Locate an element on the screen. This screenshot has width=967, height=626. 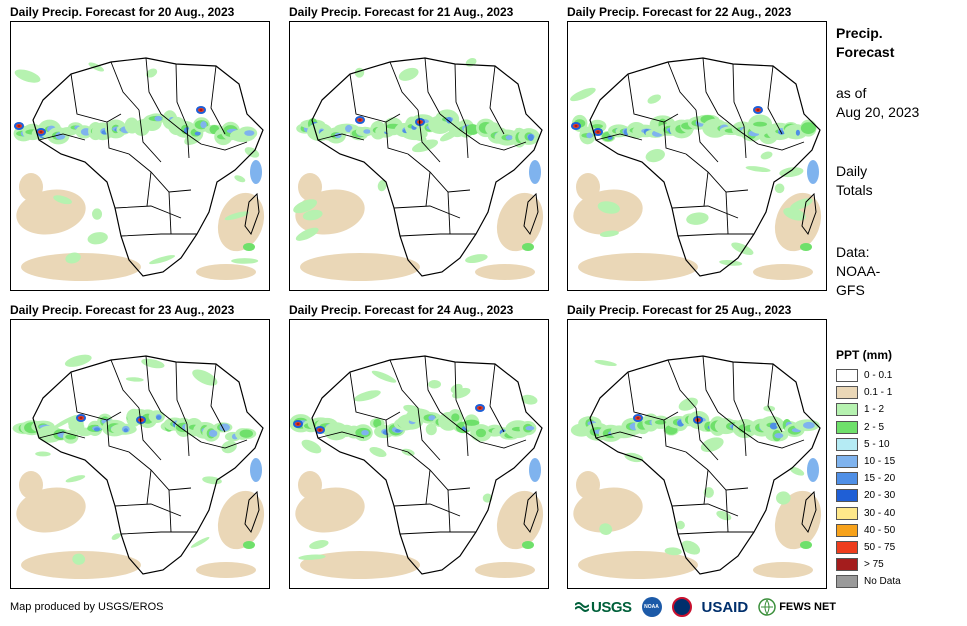
legend-item: 30 - 40 is located at coordinates (868, 513).